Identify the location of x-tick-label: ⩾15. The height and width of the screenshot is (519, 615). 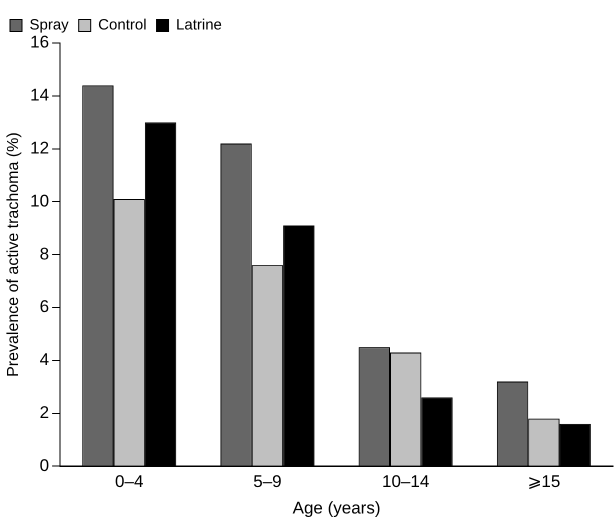
(543, 482).